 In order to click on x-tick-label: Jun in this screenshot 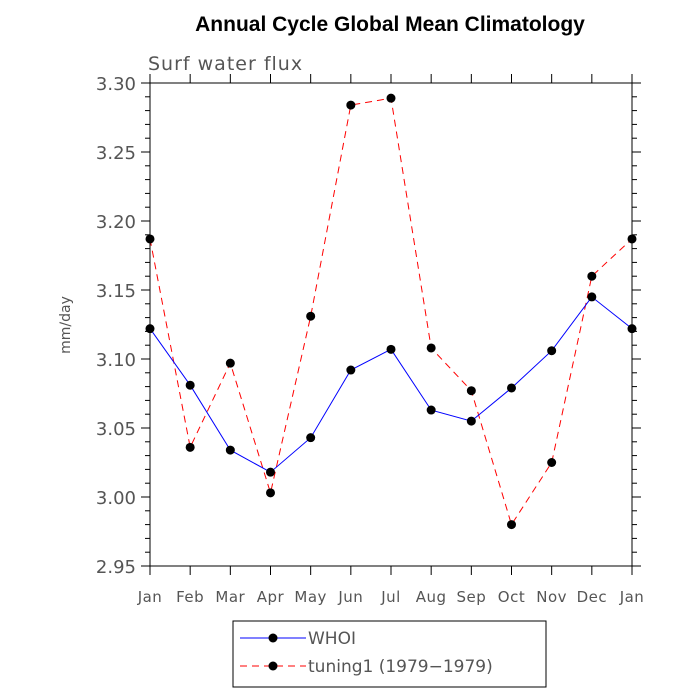, I will do `click(350, 597)`.